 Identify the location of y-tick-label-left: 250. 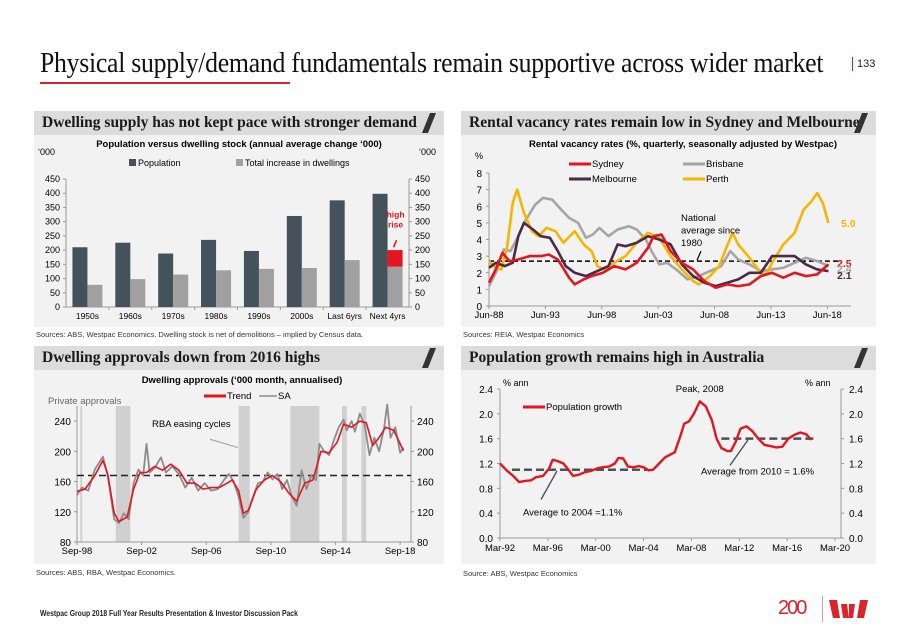
(52, 236).